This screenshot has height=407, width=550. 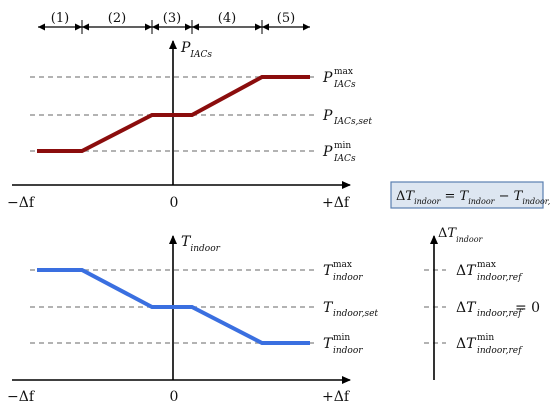 What do you see at coordinates (174, 203) in the screenshot?
I see `power-x-origin-label: 0` at bounding box center [174, 203].